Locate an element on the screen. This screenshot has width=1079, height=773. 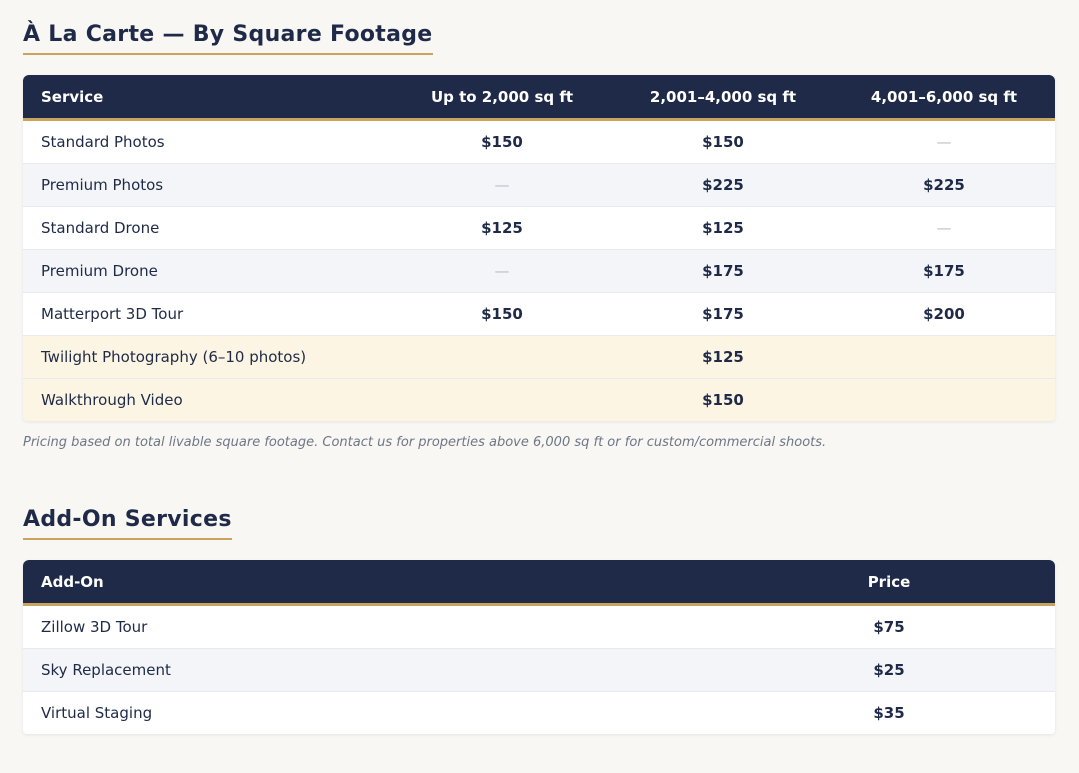
row-label: Premium Drone is located at coordinates (207, 271).